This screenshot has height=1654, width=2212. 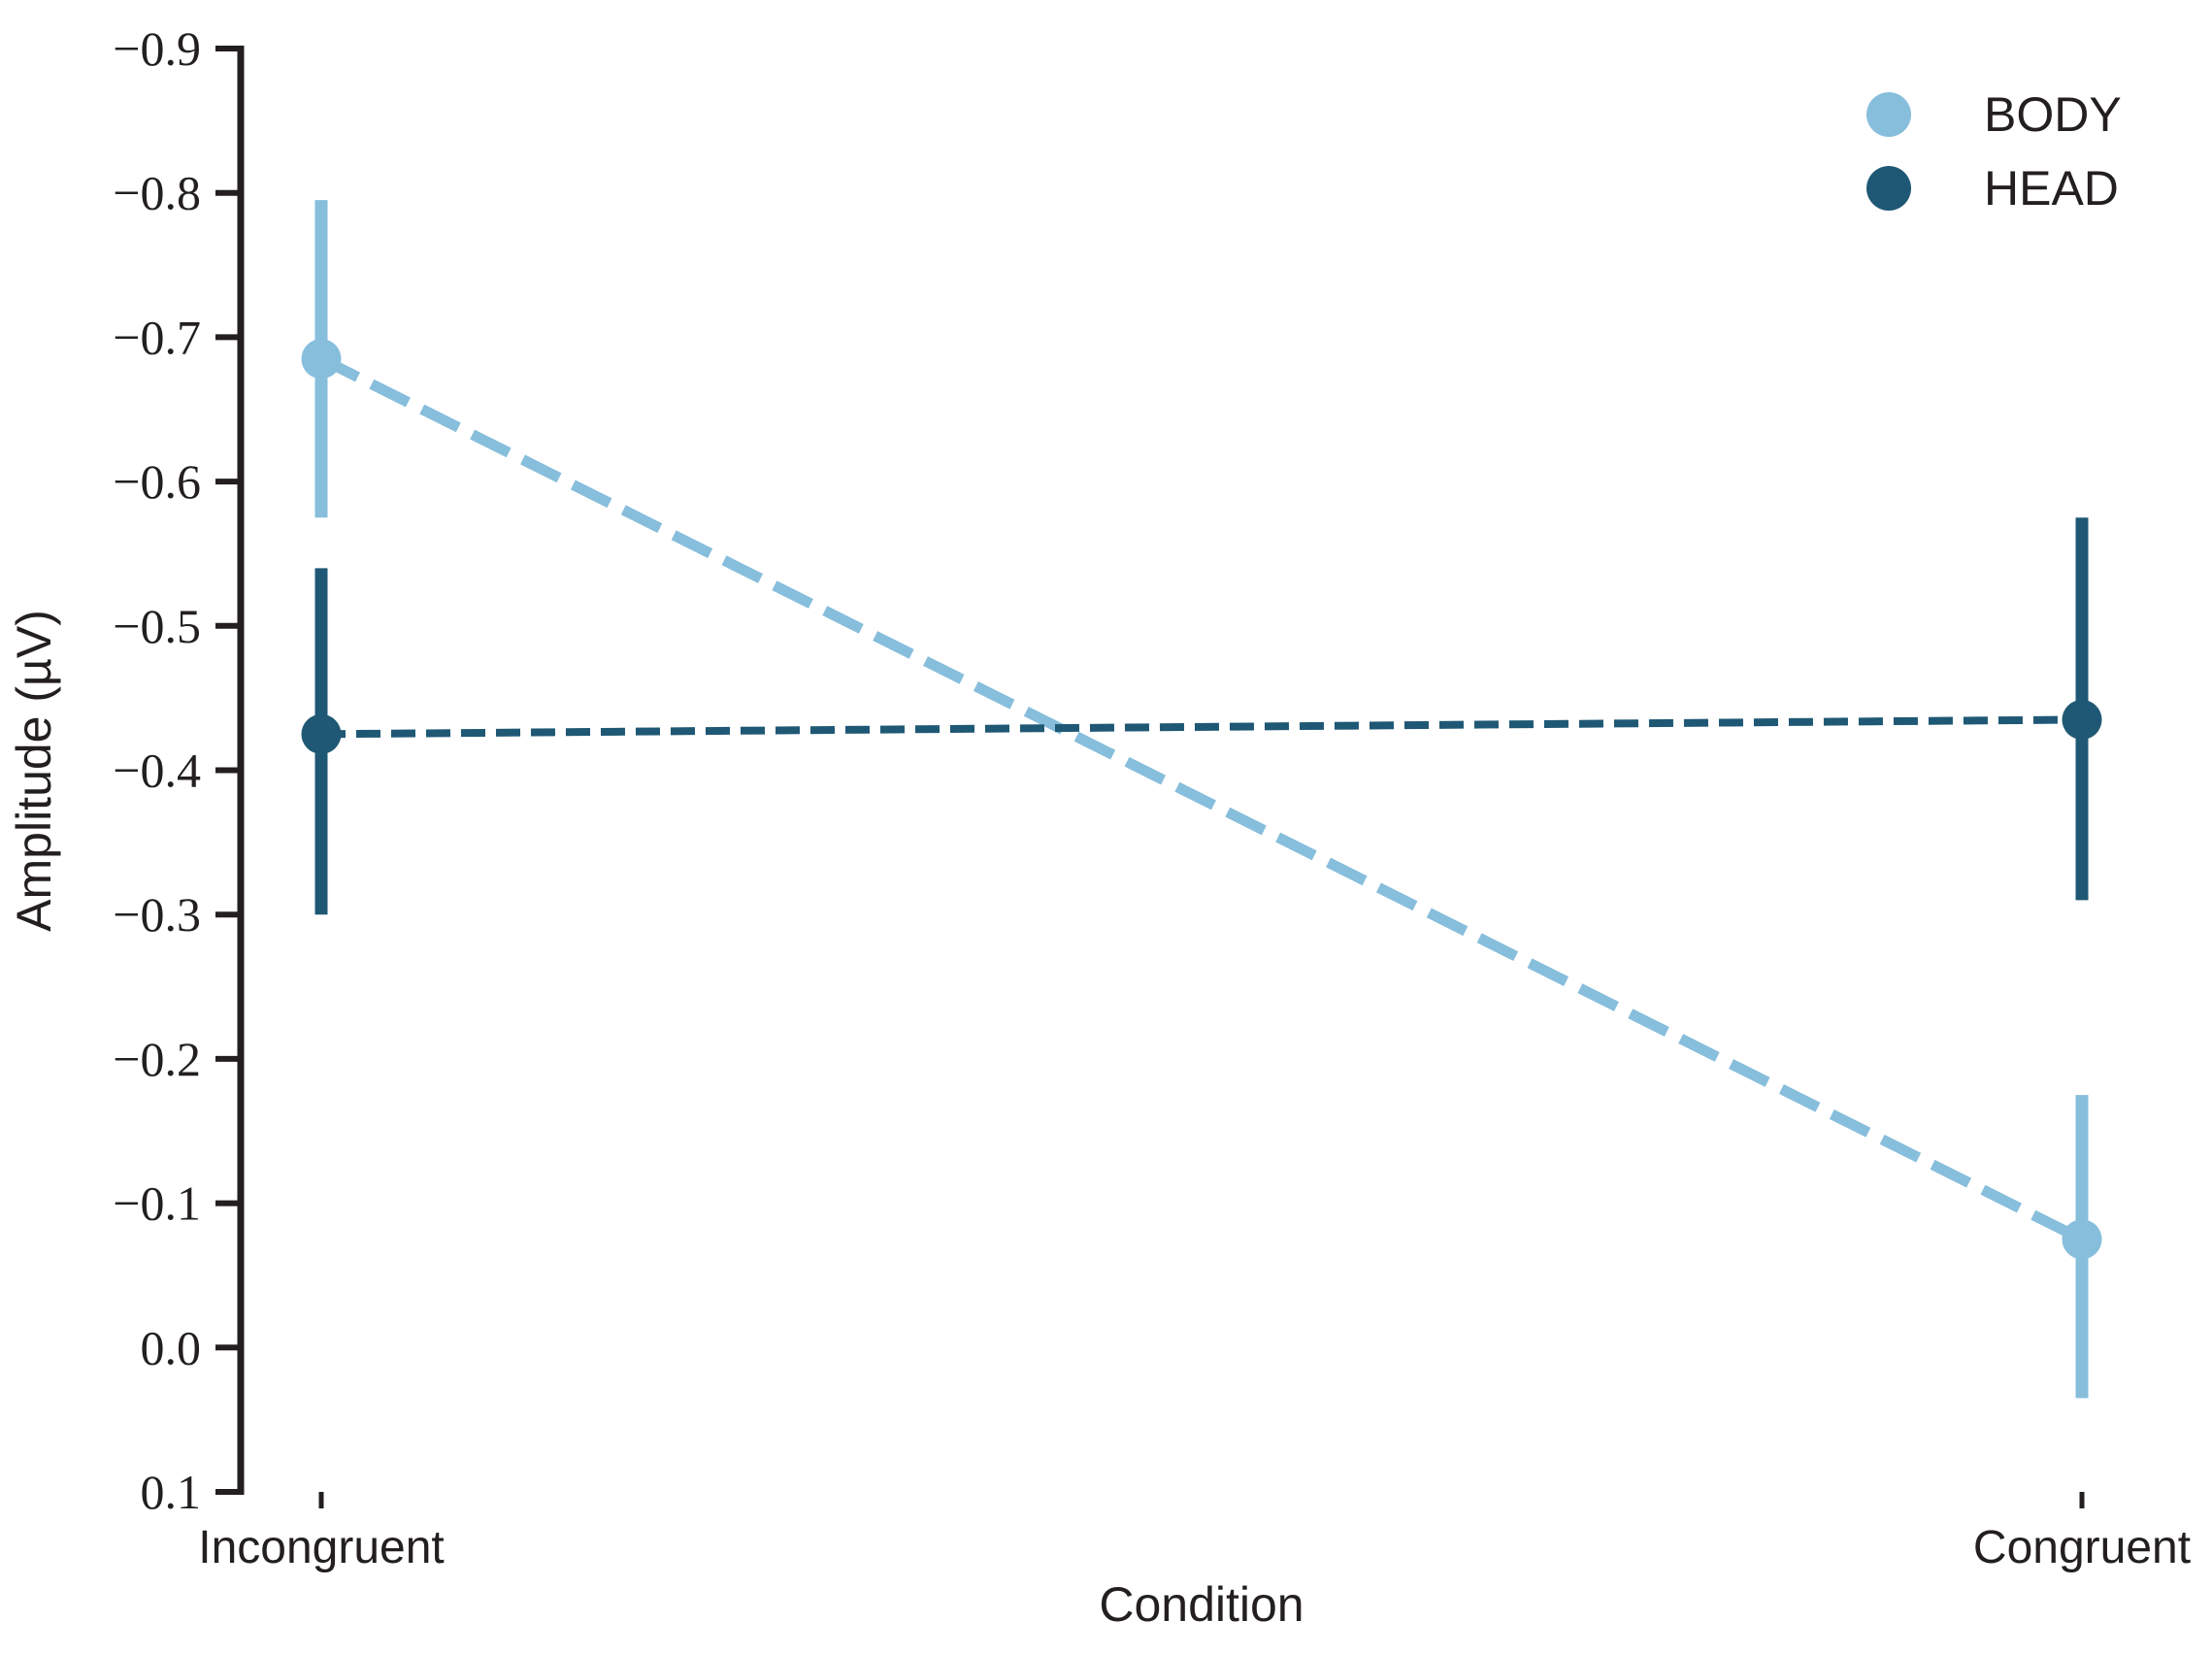 I want to click on legend-label-head: HEAD, so click(x=2051, y=188).